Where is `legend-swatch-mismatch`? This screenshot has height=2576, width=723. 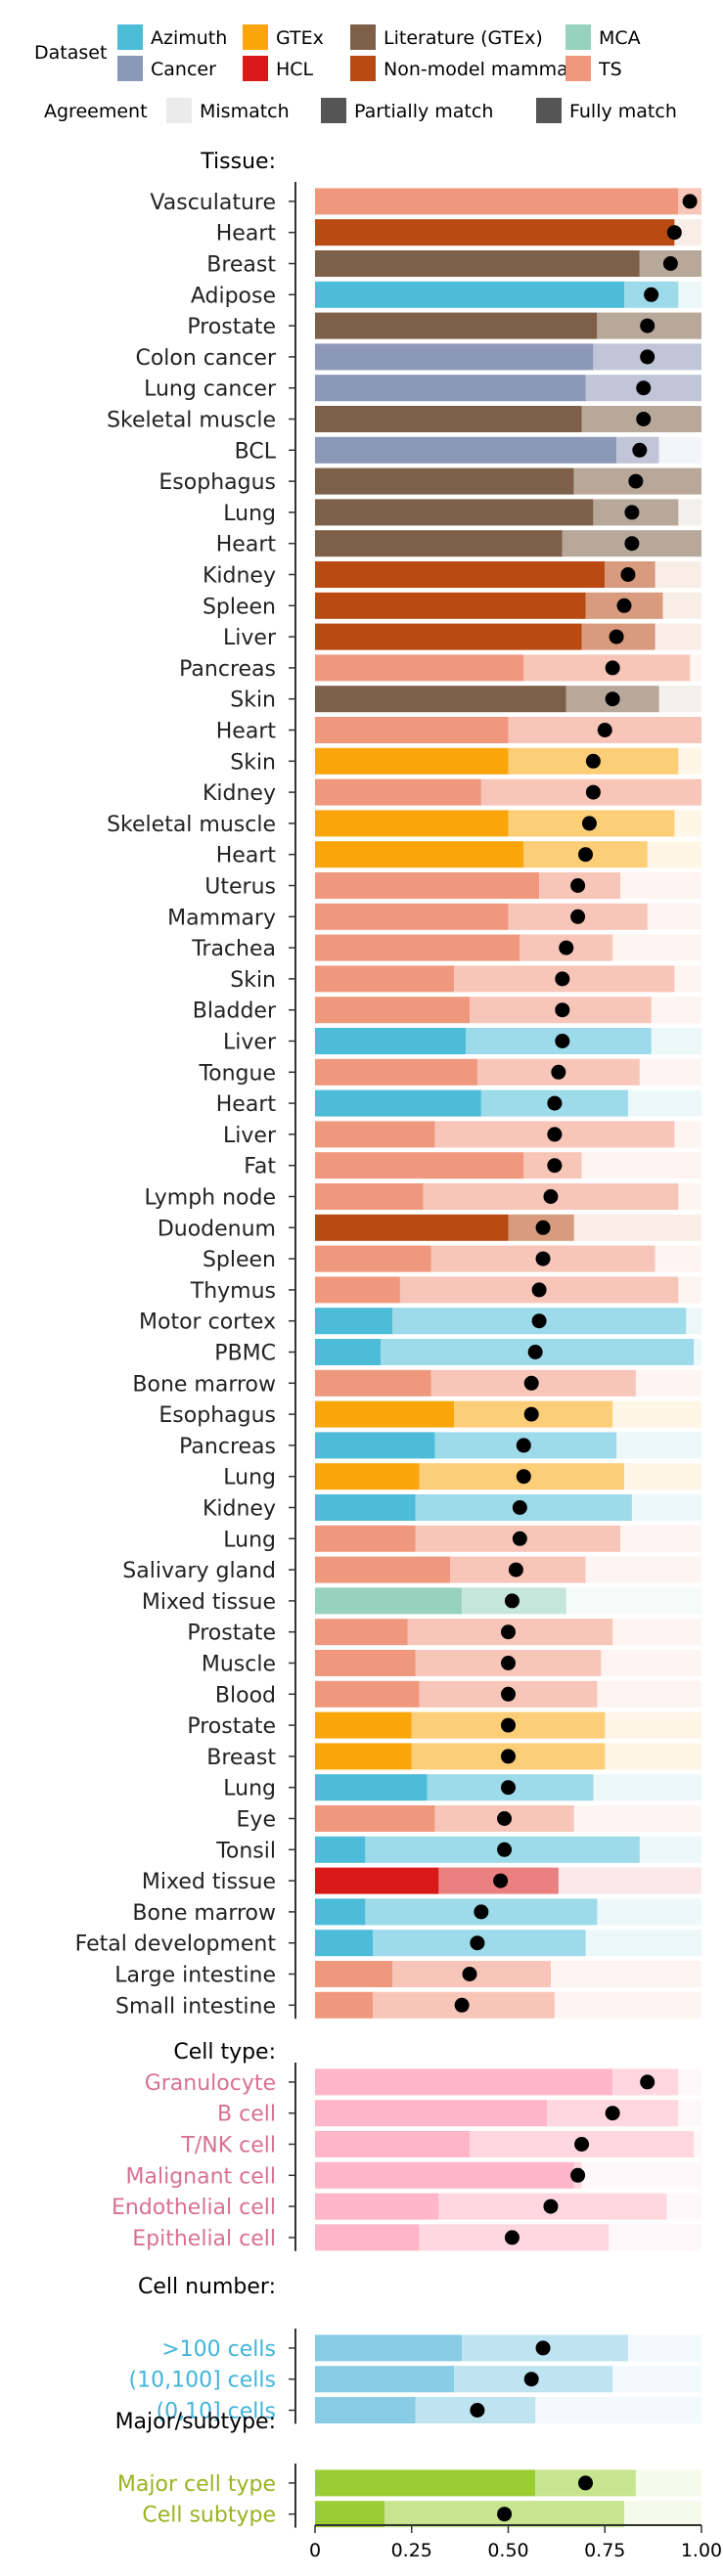
legend-swatch-mismatch is located at coordinates (179, 110).